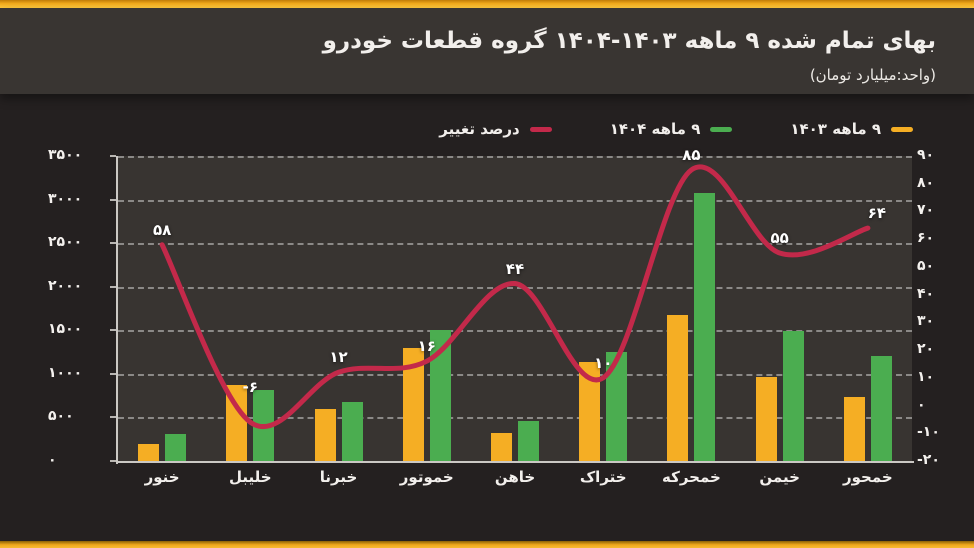  What do you see at coordinates (926, 210) in the screenshot?
I see `right-axis-tick-label: ۷۰` at bounding box center [926, 210].